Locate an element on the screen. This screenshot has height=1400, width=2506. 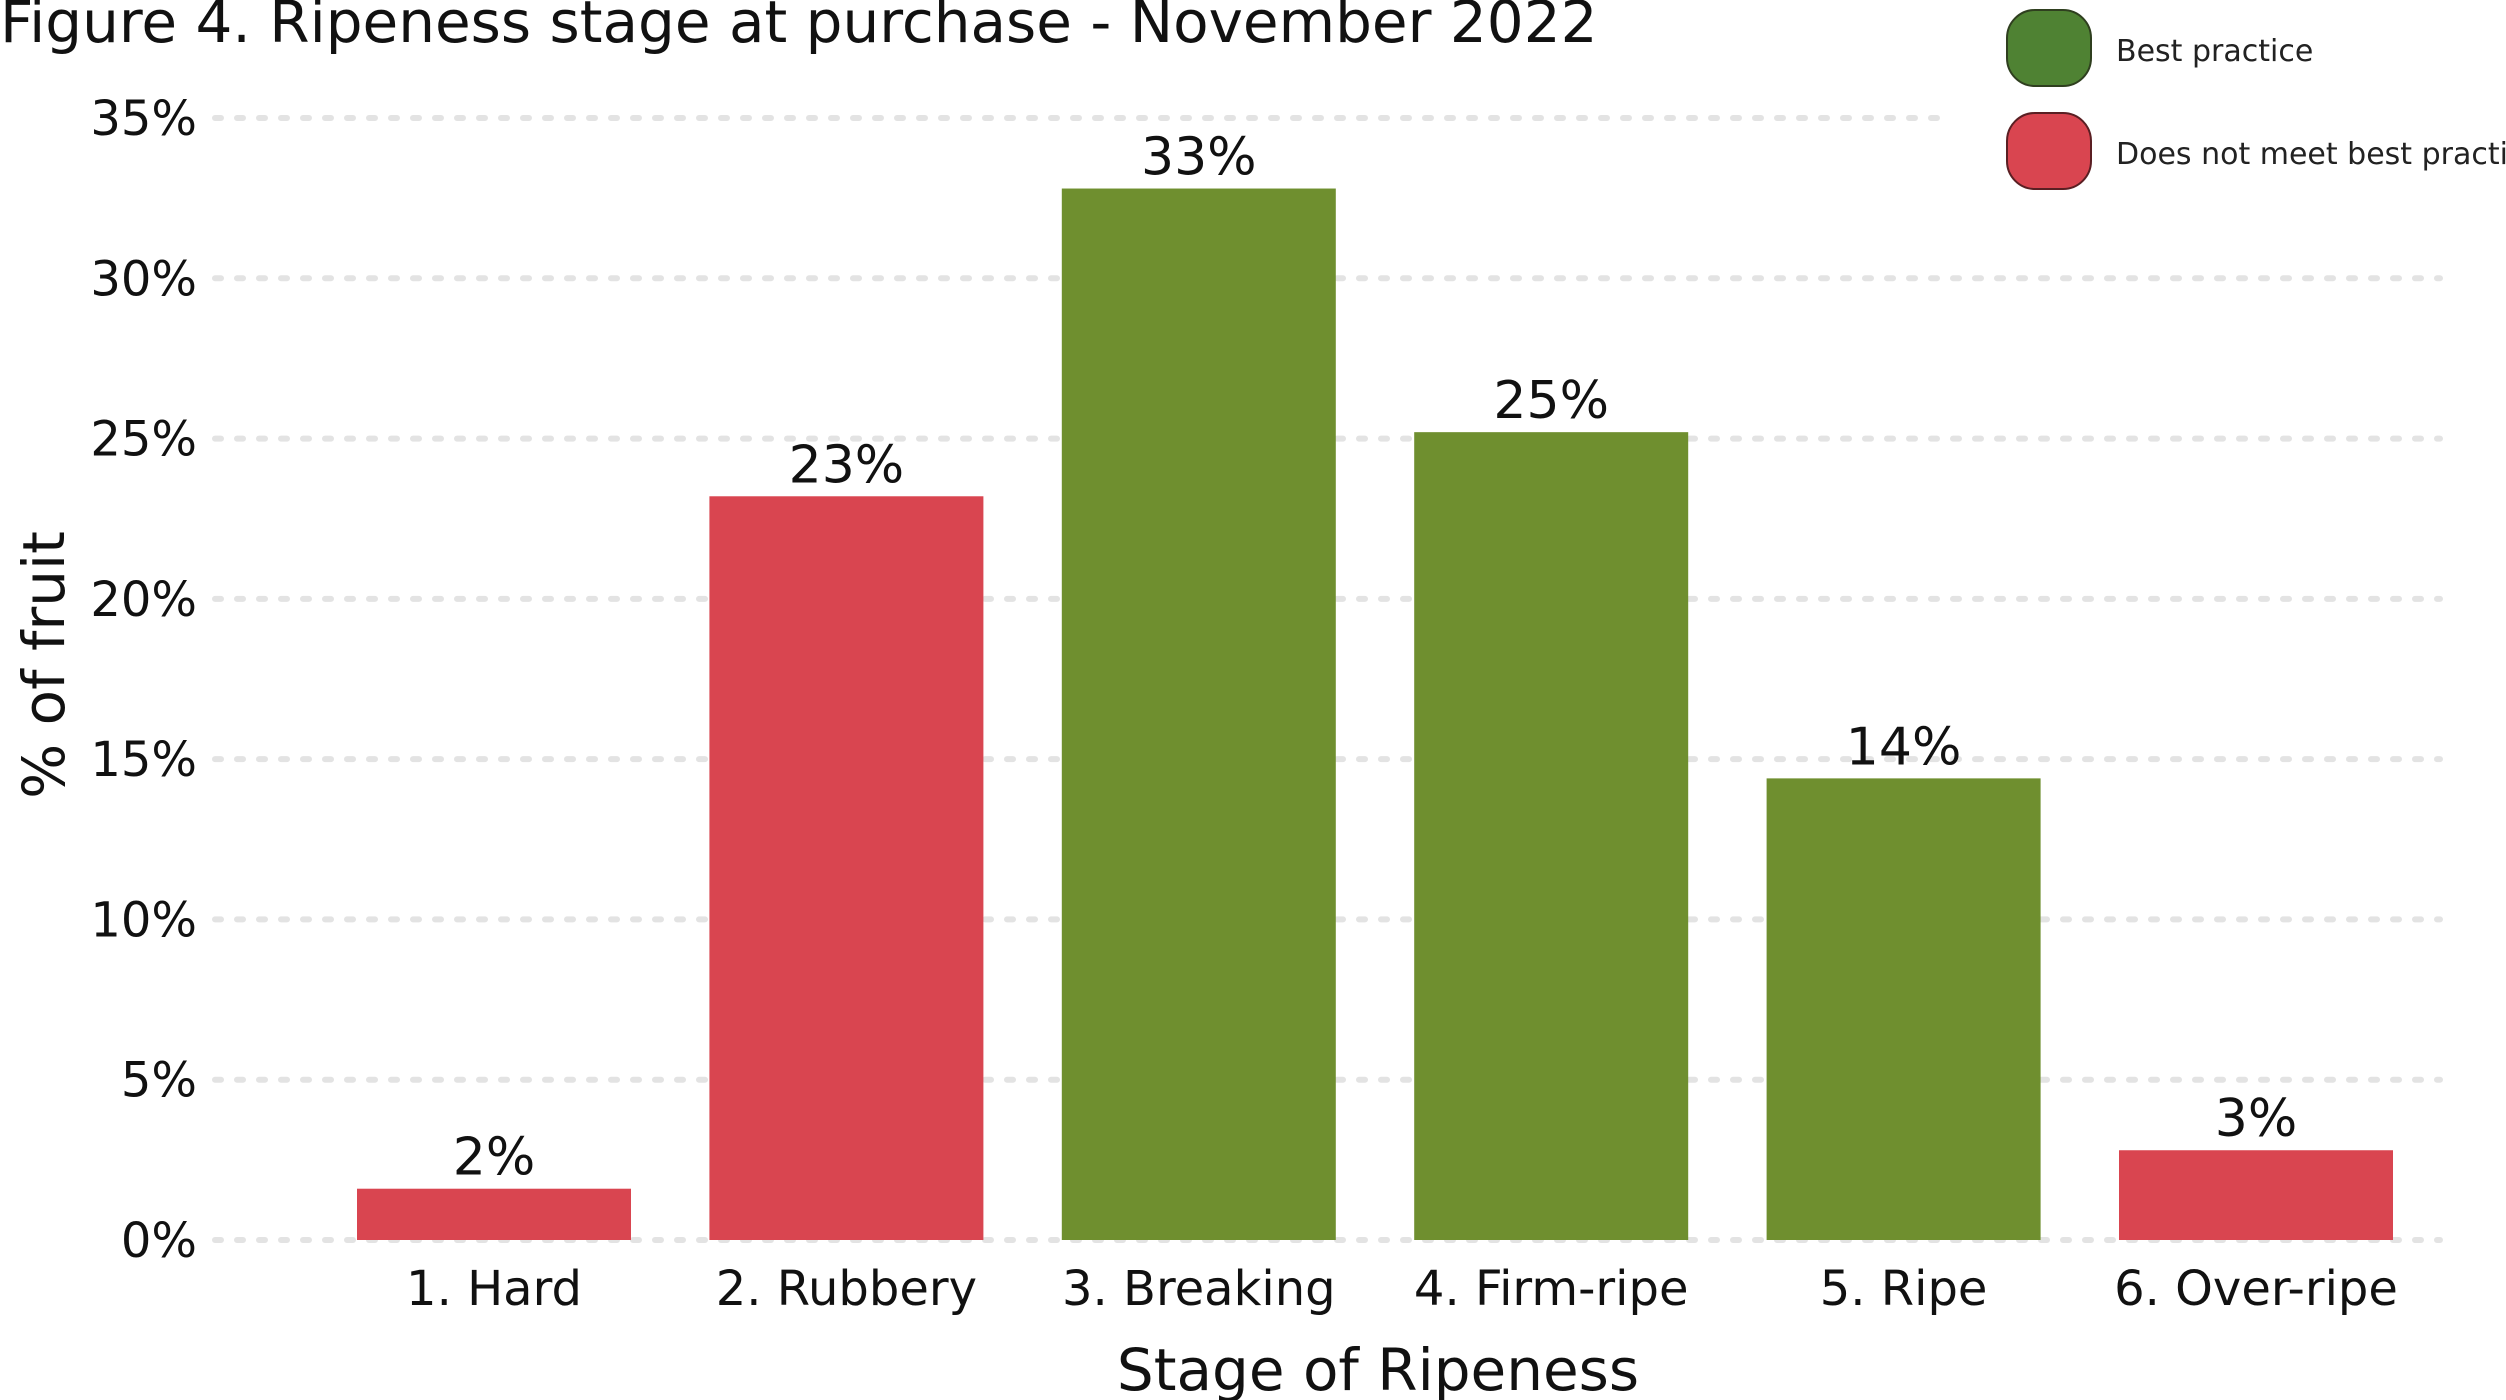
y-axis-title: % of fruit is located at coordinates (44, 665).